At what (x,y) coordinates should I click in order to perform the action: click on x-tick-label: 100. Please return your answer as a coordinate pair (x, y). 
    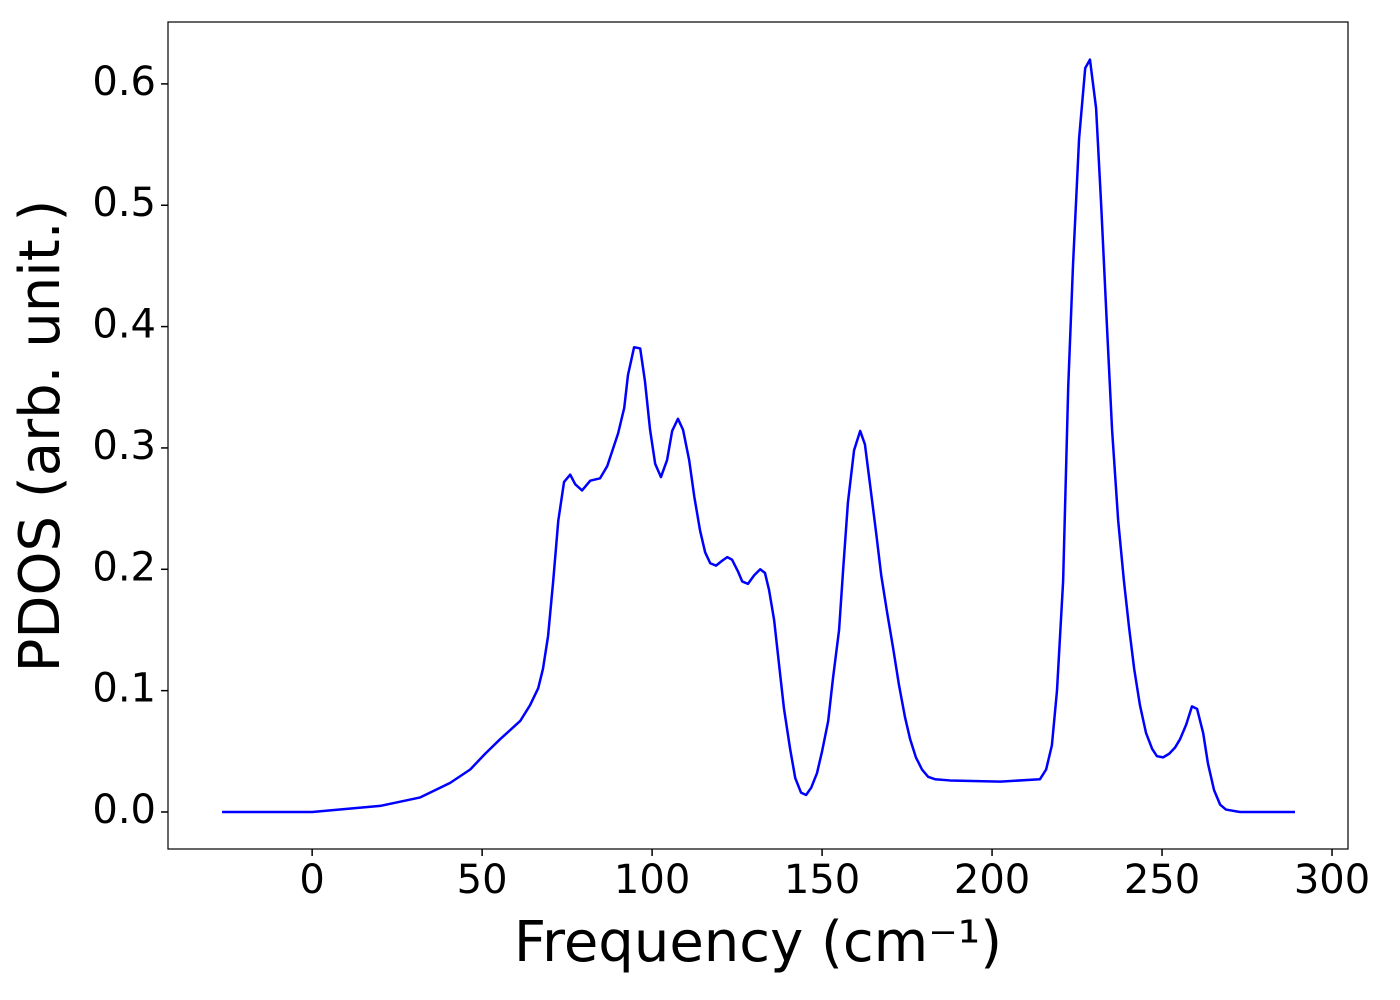
    Looking at the image, I should click on (652, 880).